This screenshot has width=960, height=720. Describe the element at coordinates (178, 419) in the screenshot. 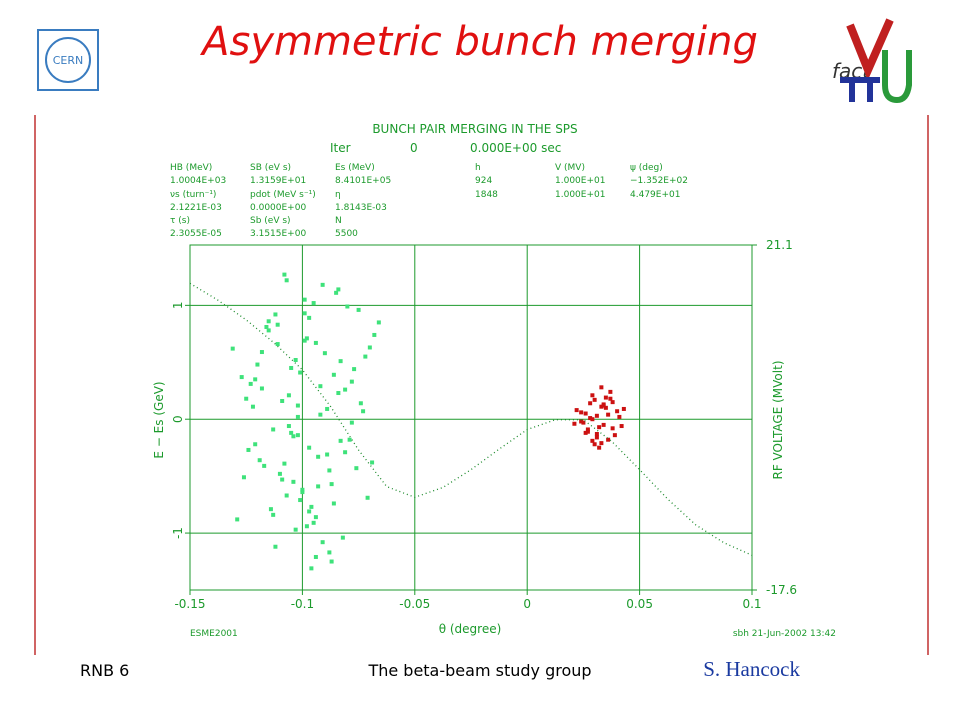

I see `y-tick-label: 0` at that location.